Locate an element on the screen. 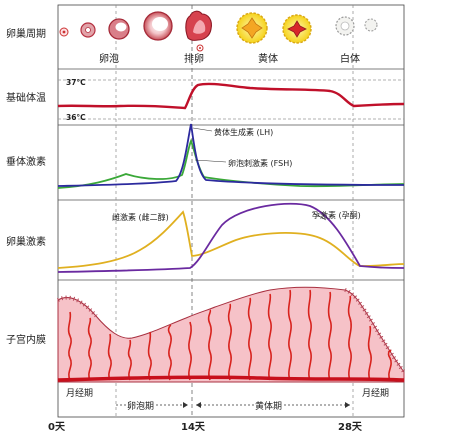  basal-temperature-curve is located at coordinates (231, 96).